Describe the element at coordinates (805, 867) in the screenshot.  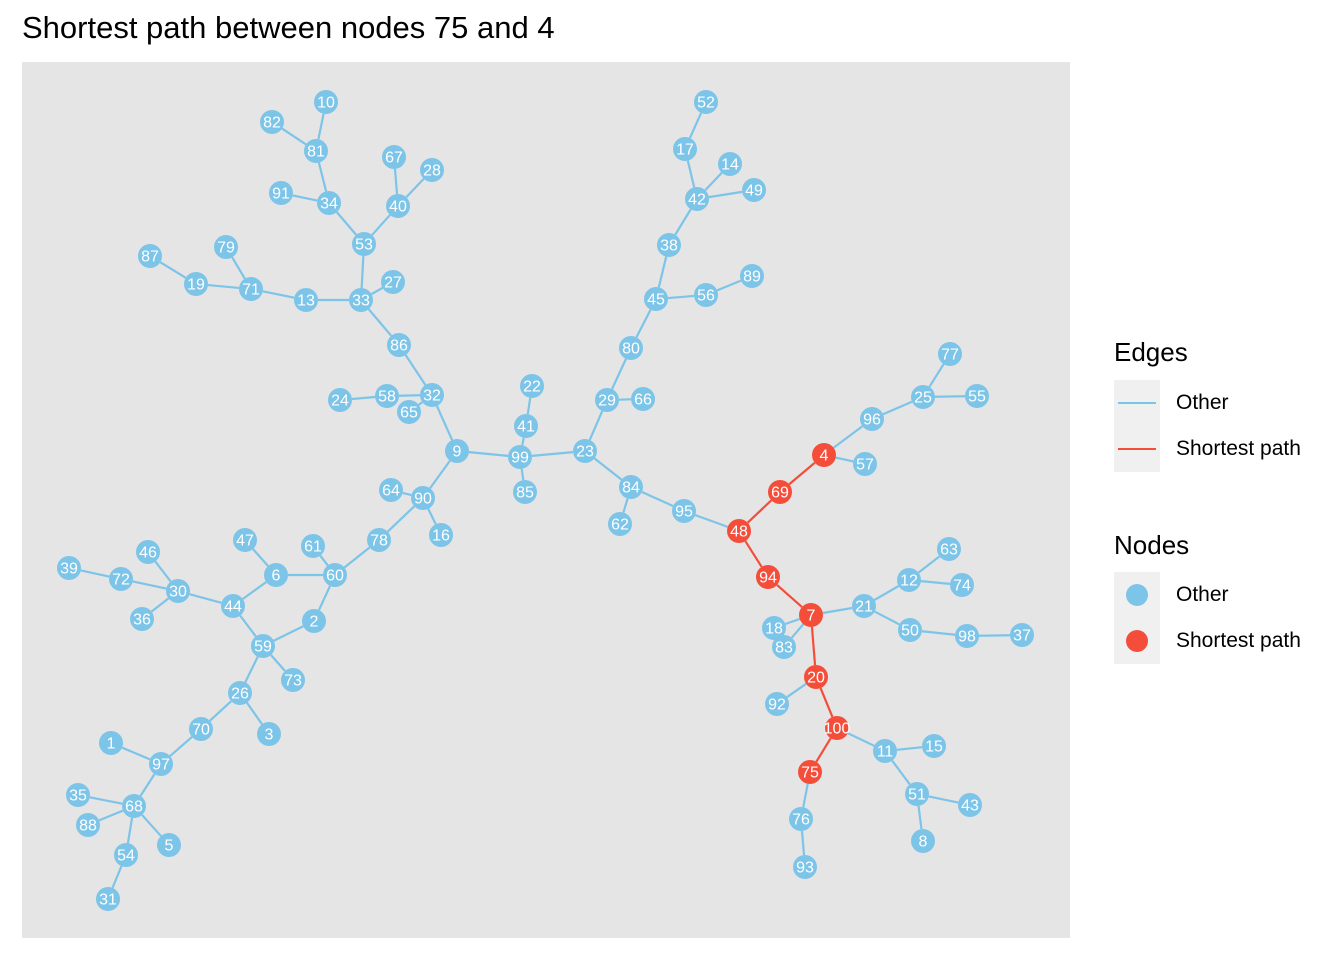
I see `node-93: 93` at that location.